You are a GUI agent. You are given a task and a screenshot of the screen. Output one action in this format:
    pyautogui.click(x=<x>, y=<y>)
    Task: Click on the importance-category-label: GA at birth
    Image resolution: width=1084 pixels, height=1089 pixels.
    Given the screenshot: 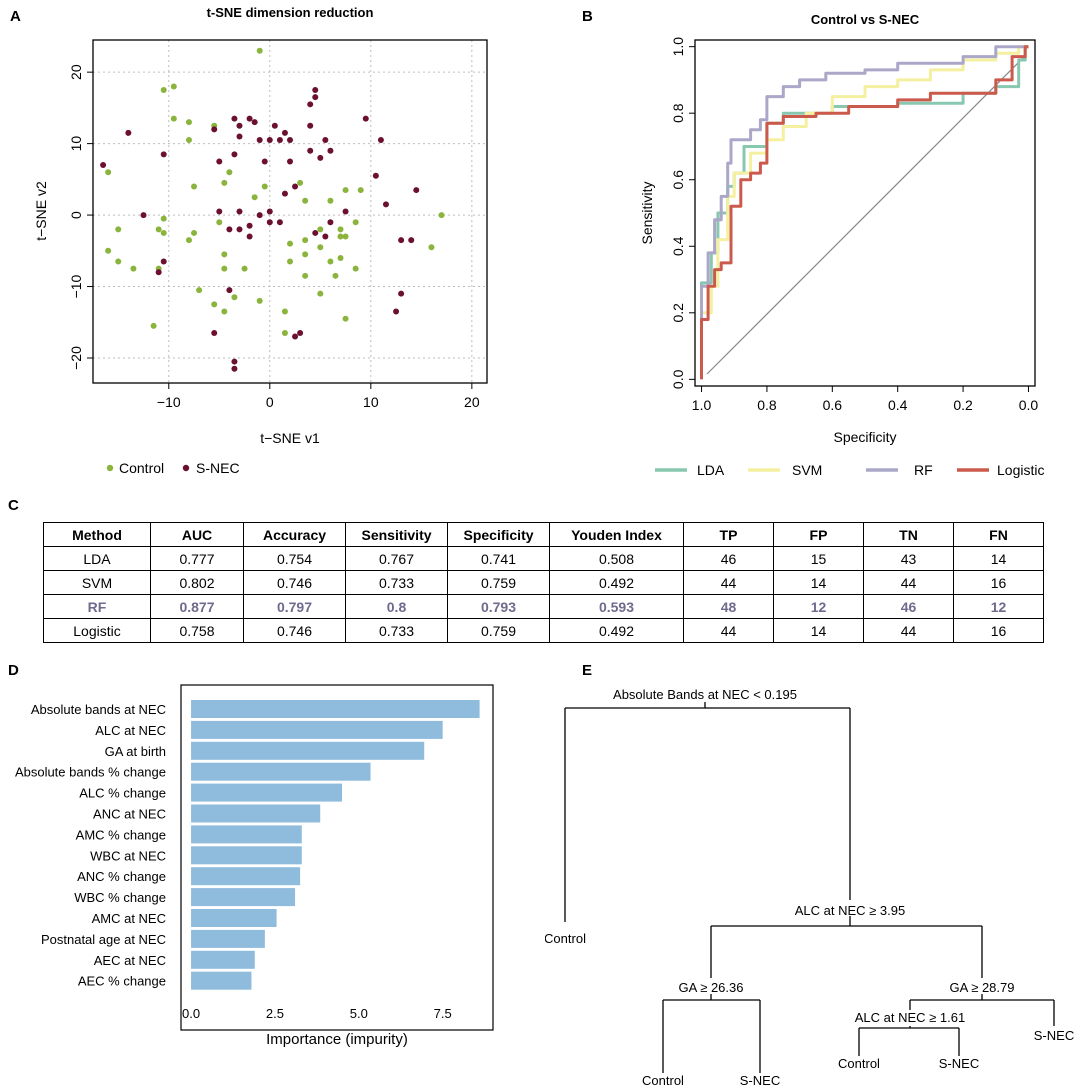 What is the action you would take?
    pyautogui.click(x=135, y=751)
    